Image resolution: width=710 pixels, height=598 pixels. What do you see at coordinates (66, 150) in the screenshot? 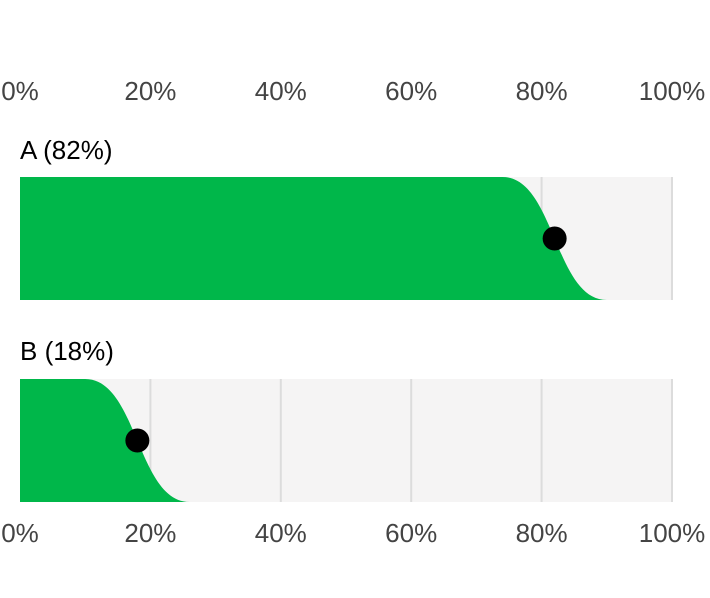
I see `category-label: A (82%)` at bounding box center [66, 150].